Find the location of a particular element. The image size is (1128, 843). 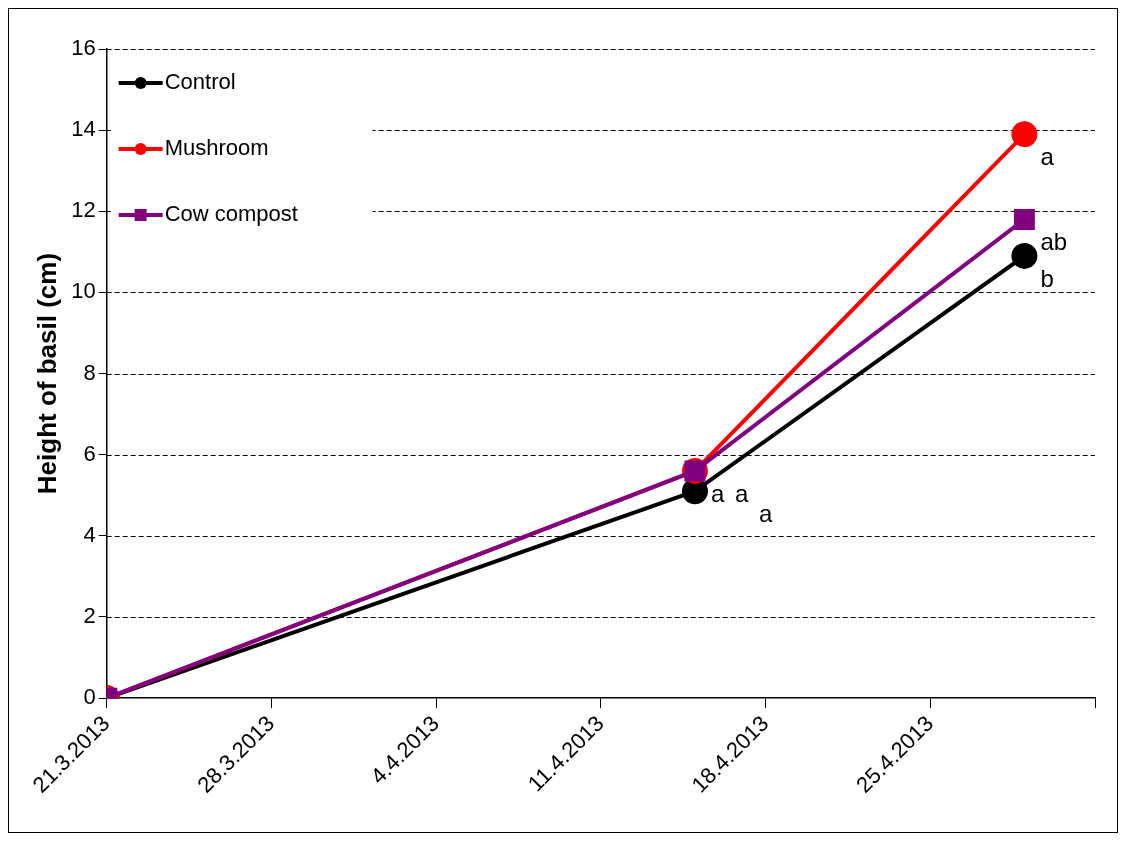

y-tick-label: 12 is located at coordinates (83, 210).